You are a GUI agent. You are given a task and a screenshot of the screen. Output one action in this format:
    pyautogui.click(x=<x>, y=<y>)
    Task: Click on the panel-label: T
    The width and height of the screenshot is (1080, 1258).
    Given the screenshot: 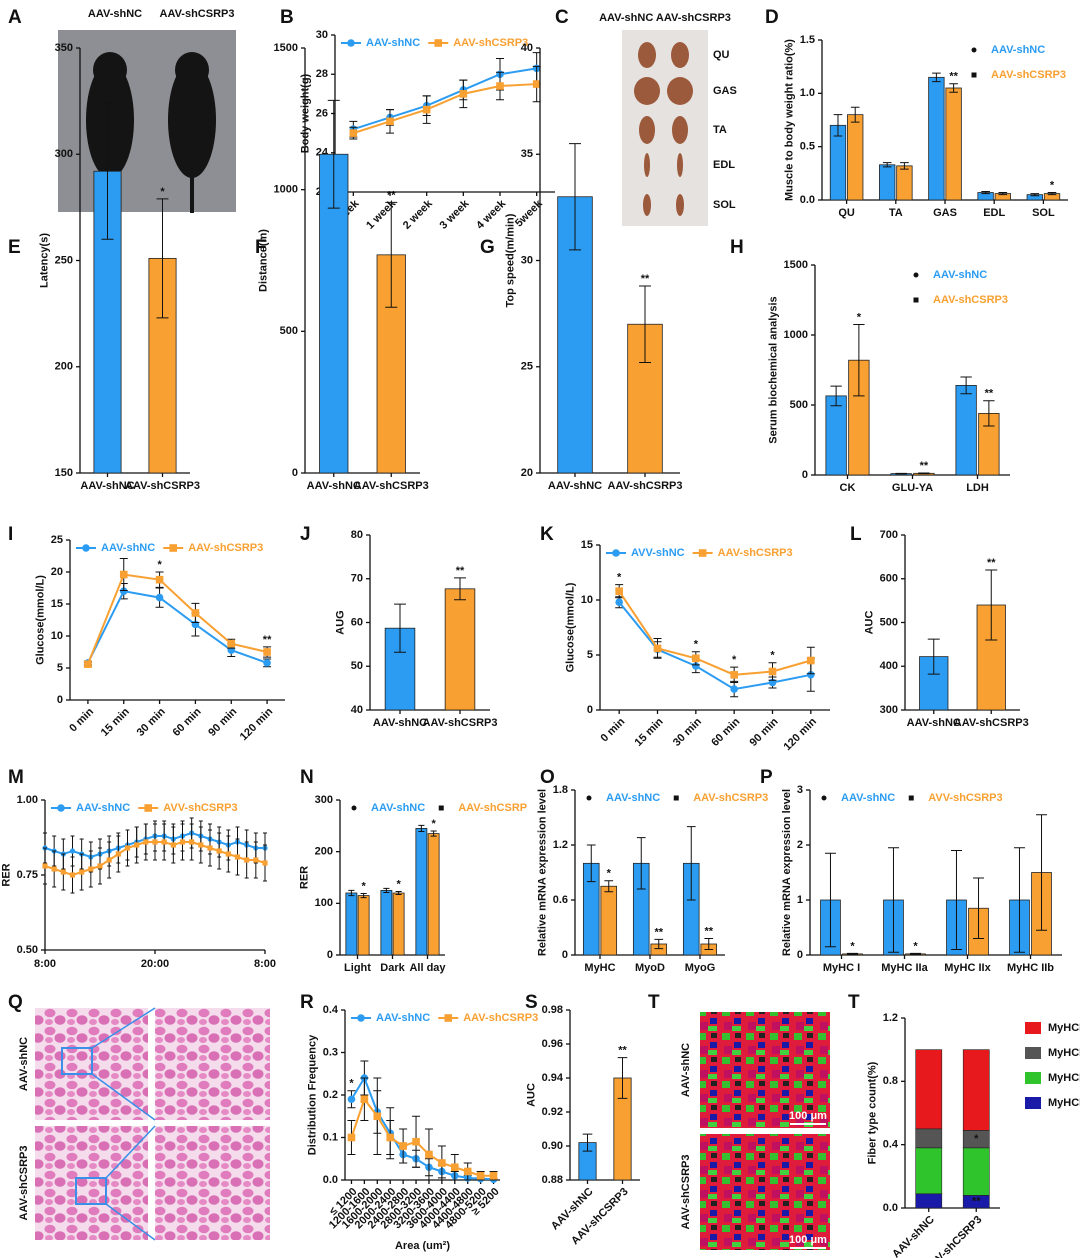 What is the action you would take?
    pyautogui.click(x=654, y=1002)
    